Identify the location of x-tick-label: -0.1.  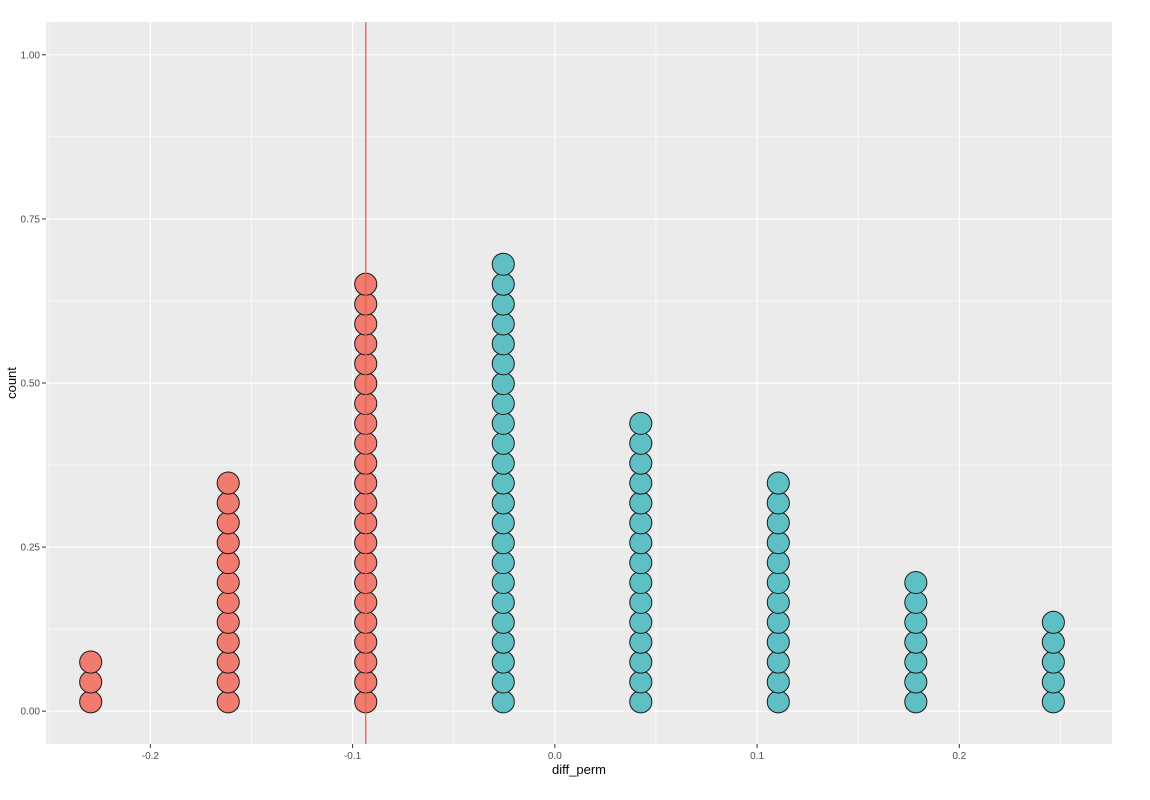
(353, 756).